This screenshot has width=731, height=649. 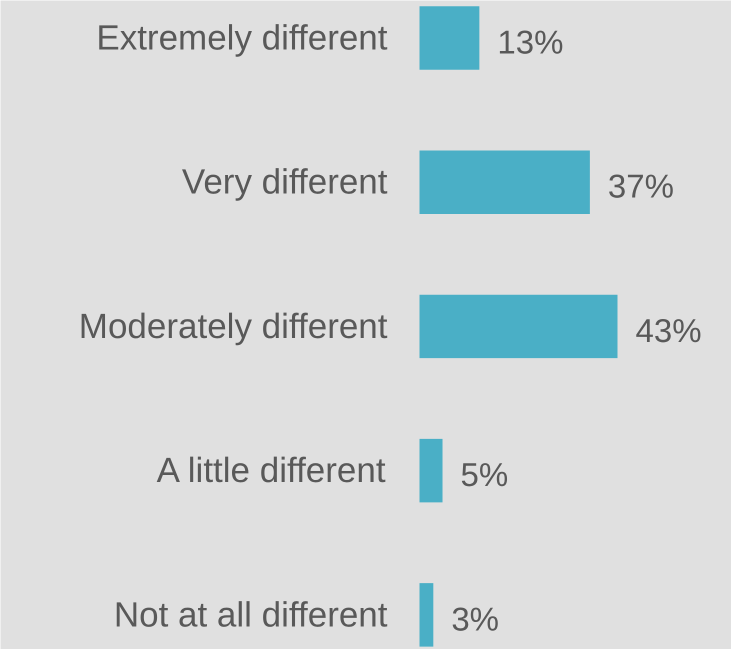 What do you see at coordinates (530, 42) in the screenshot?
I see `data-label: 13%` at bounding box center [530, 42].